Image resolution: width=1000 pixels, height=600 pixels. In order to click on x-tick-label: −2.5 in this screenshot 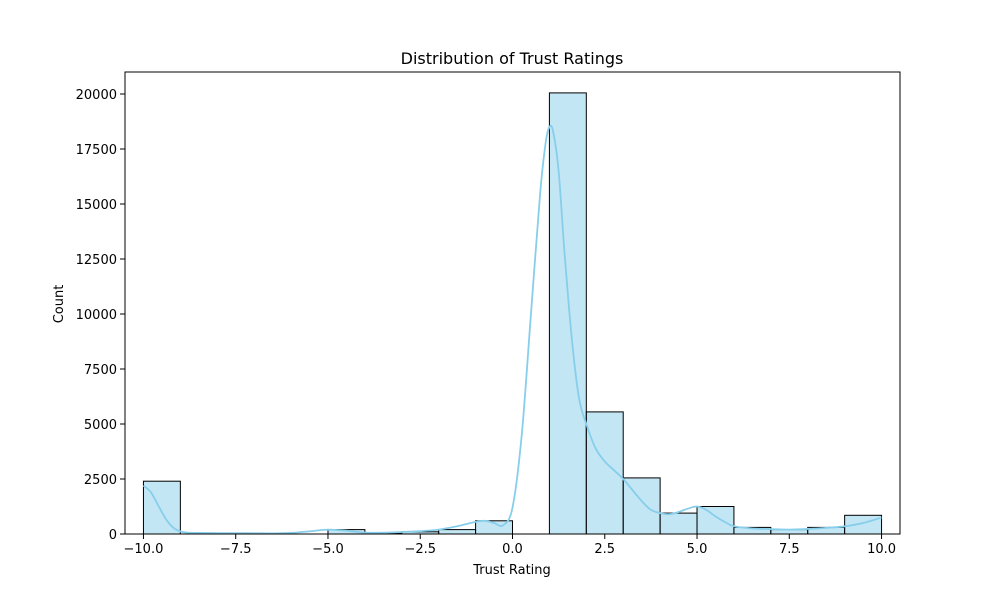, I will do `click(420, 549)`.